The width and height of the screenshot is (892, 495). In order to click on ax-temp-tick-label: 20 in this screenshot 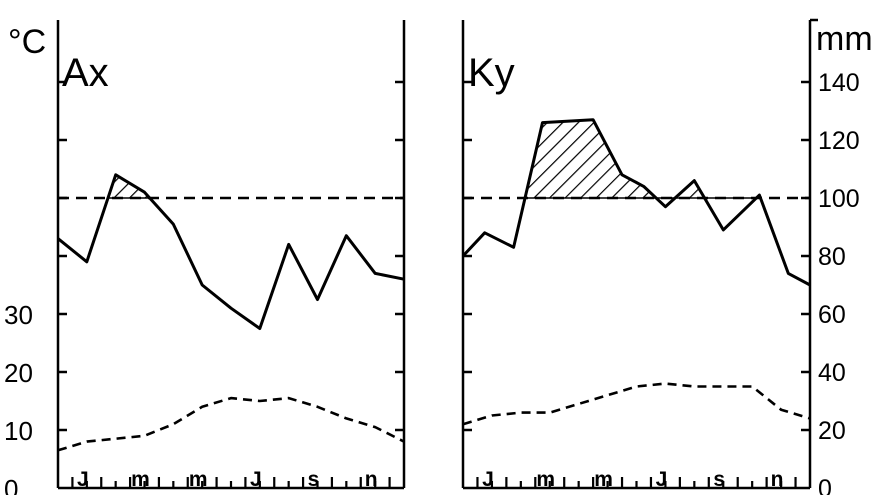, I will do `click(18, 373)`.